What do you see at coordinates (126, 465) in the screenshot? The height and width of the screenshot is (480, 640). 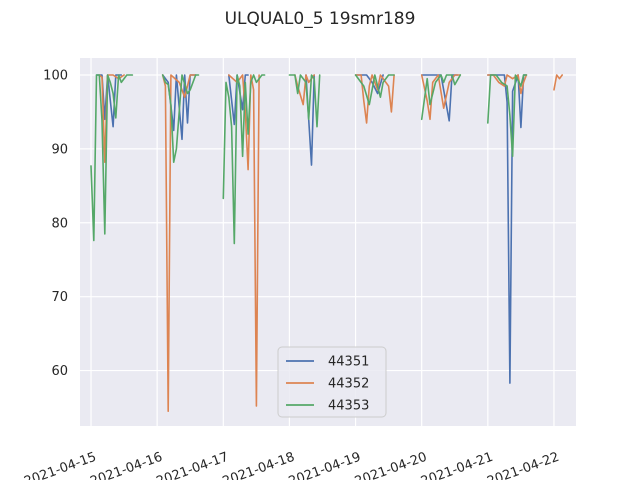 I see `x-tick-label: 2021-04-16` at bounding box center [126, 465].